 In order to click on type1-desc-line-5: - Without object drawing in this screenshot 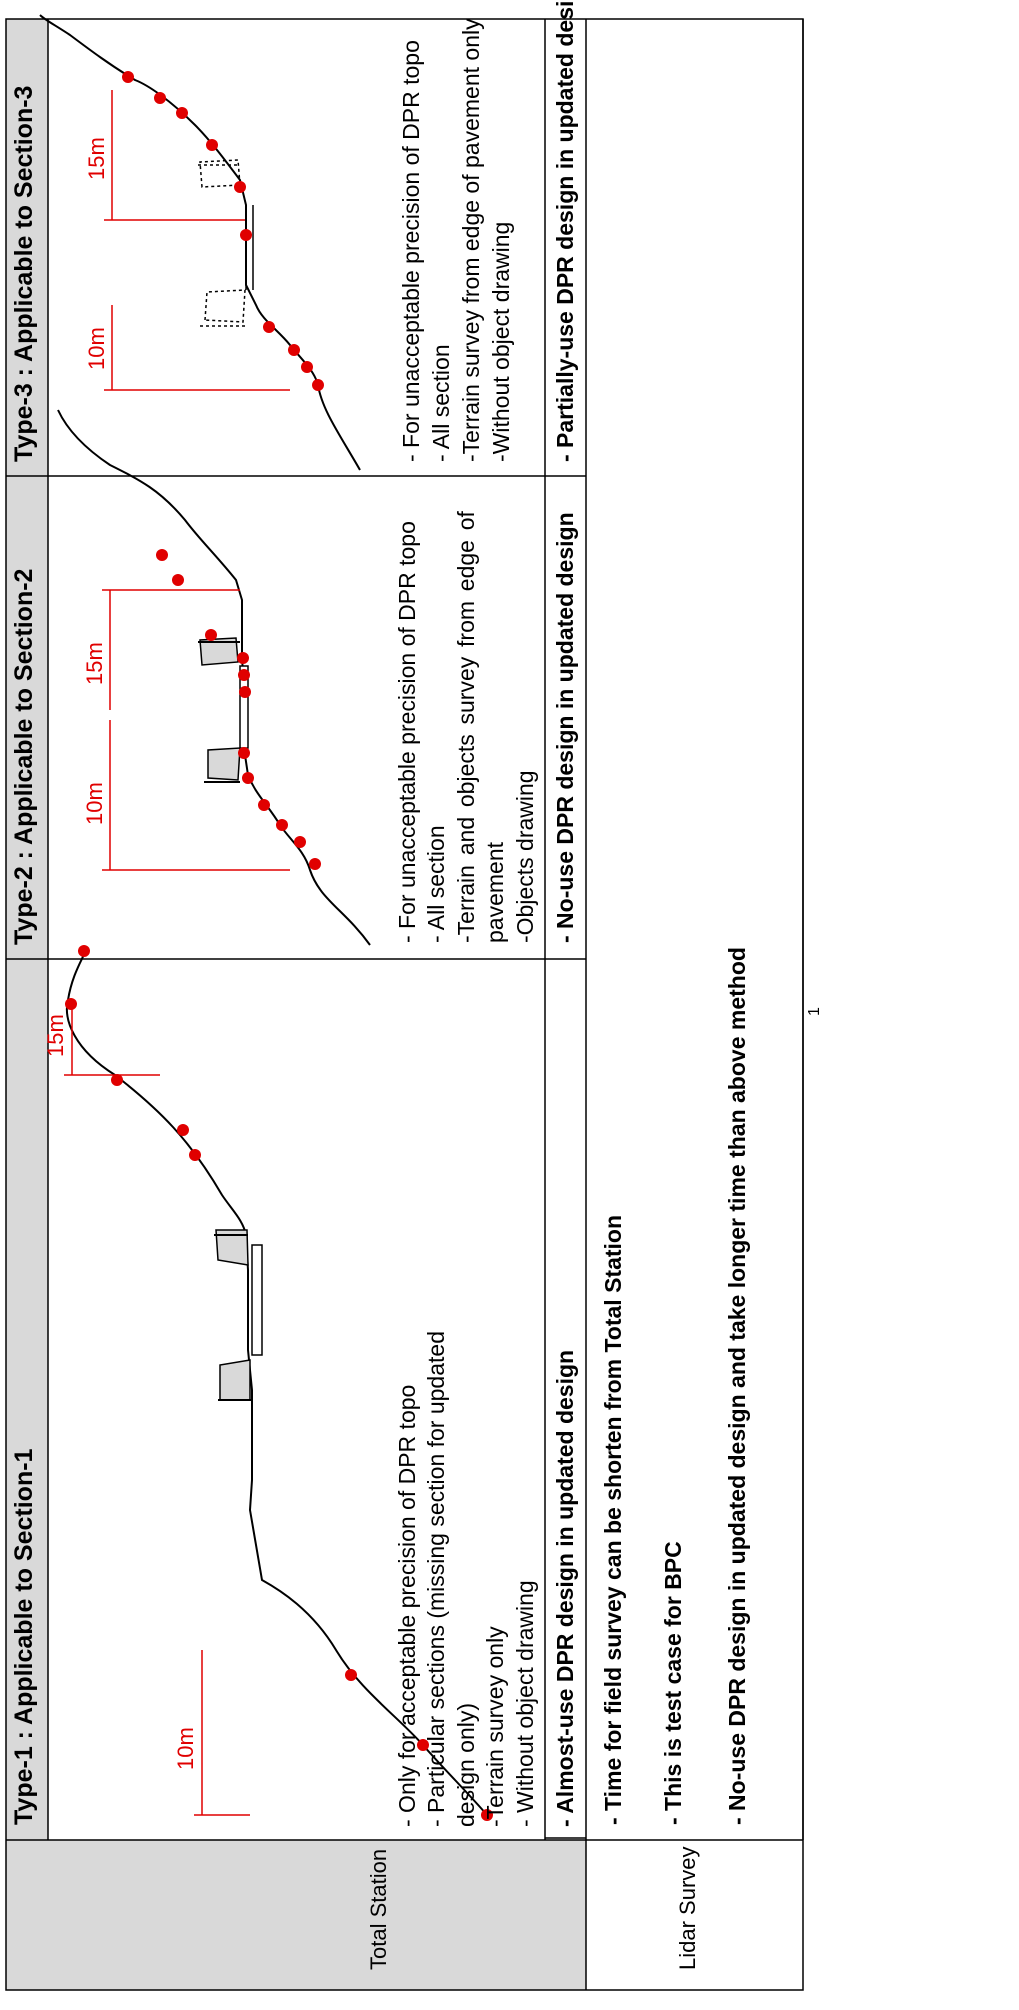, I will do `click(525, 1703)`.